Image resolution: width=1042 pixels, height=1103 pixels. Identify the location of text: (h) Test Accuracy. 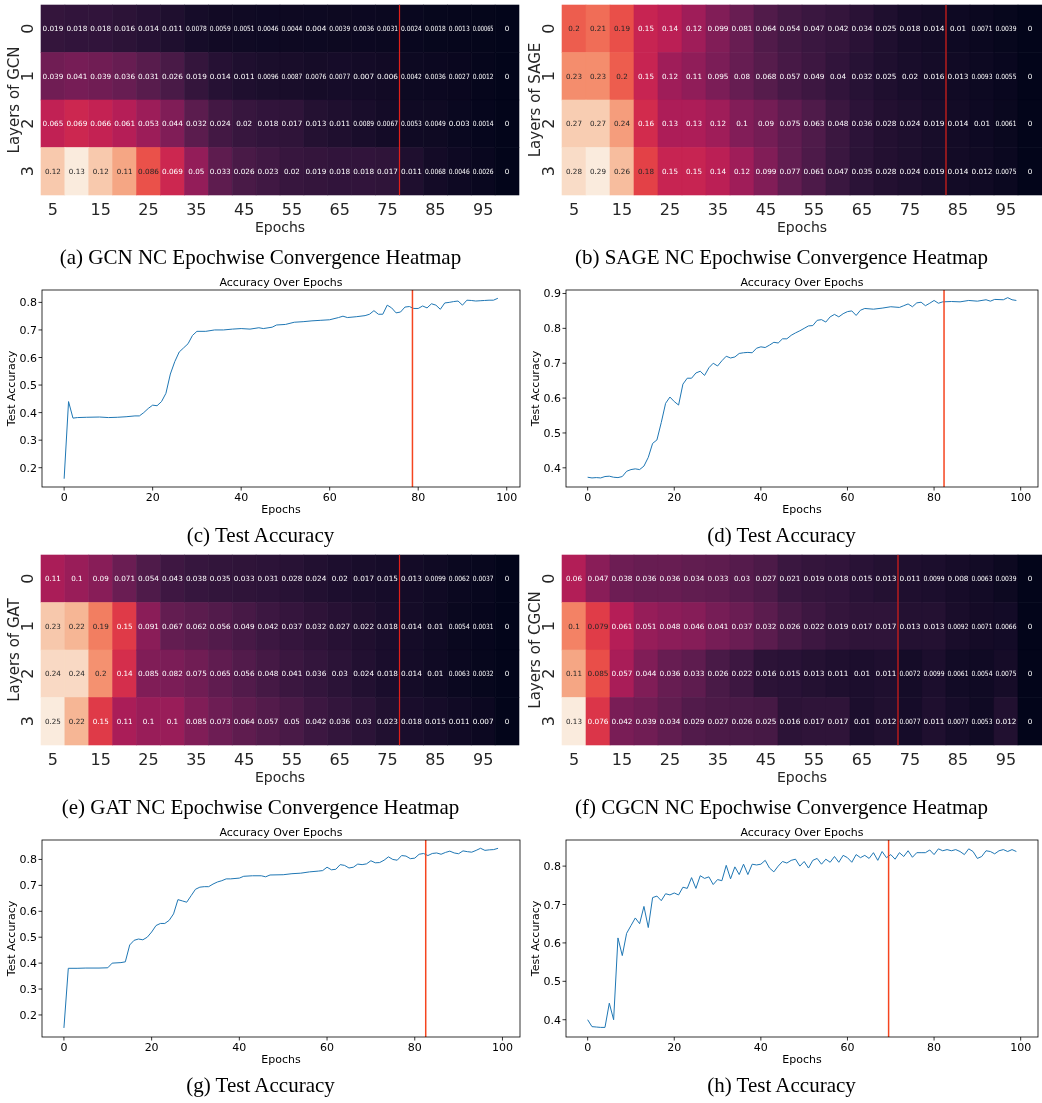
(782, 1085).